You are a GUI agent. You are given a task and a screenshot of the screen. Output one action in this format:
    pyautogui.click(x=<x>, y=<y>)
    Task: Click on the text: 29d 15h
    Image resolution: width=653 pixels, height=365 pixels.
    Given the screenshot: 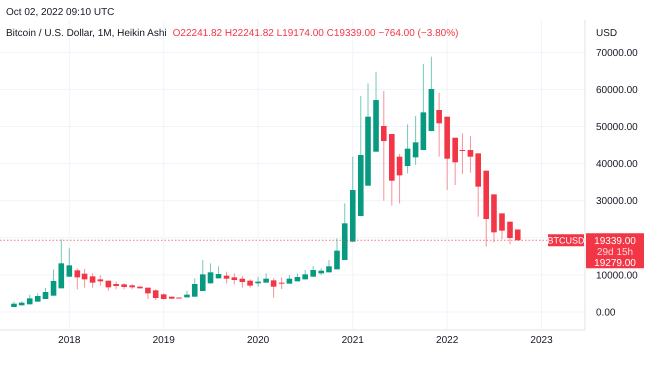 What is the action you would take?
    pyautogui.click(x=615, y=252)
    